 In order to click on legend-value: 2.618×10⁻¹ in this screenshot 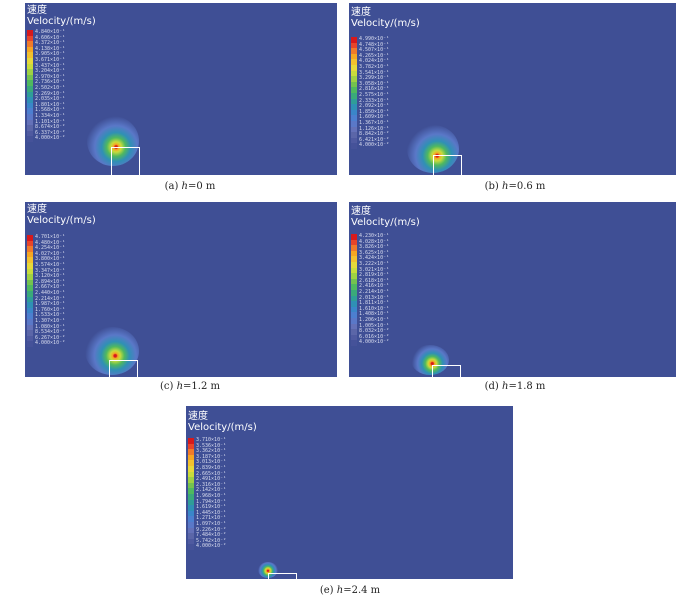, I will do `click(374, 280)`.